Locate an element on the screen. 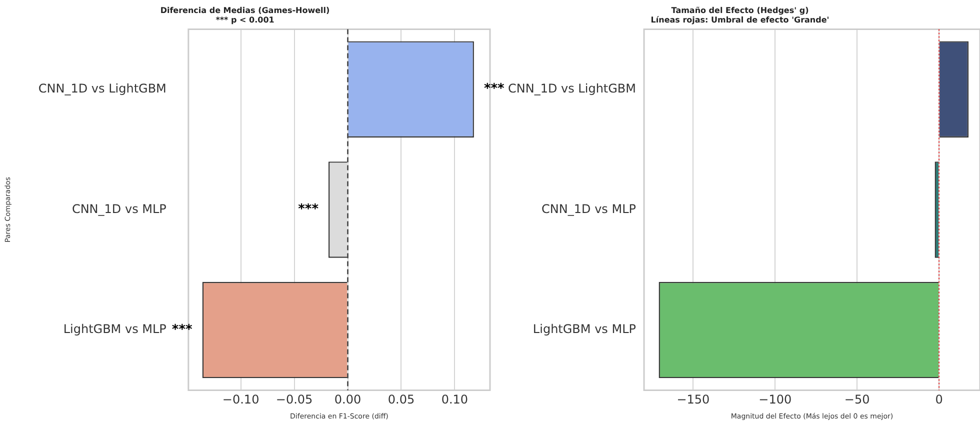 This screenshot has height=427, width=980. x-tick-label: 0.00 is located at coordinates (348, 399).